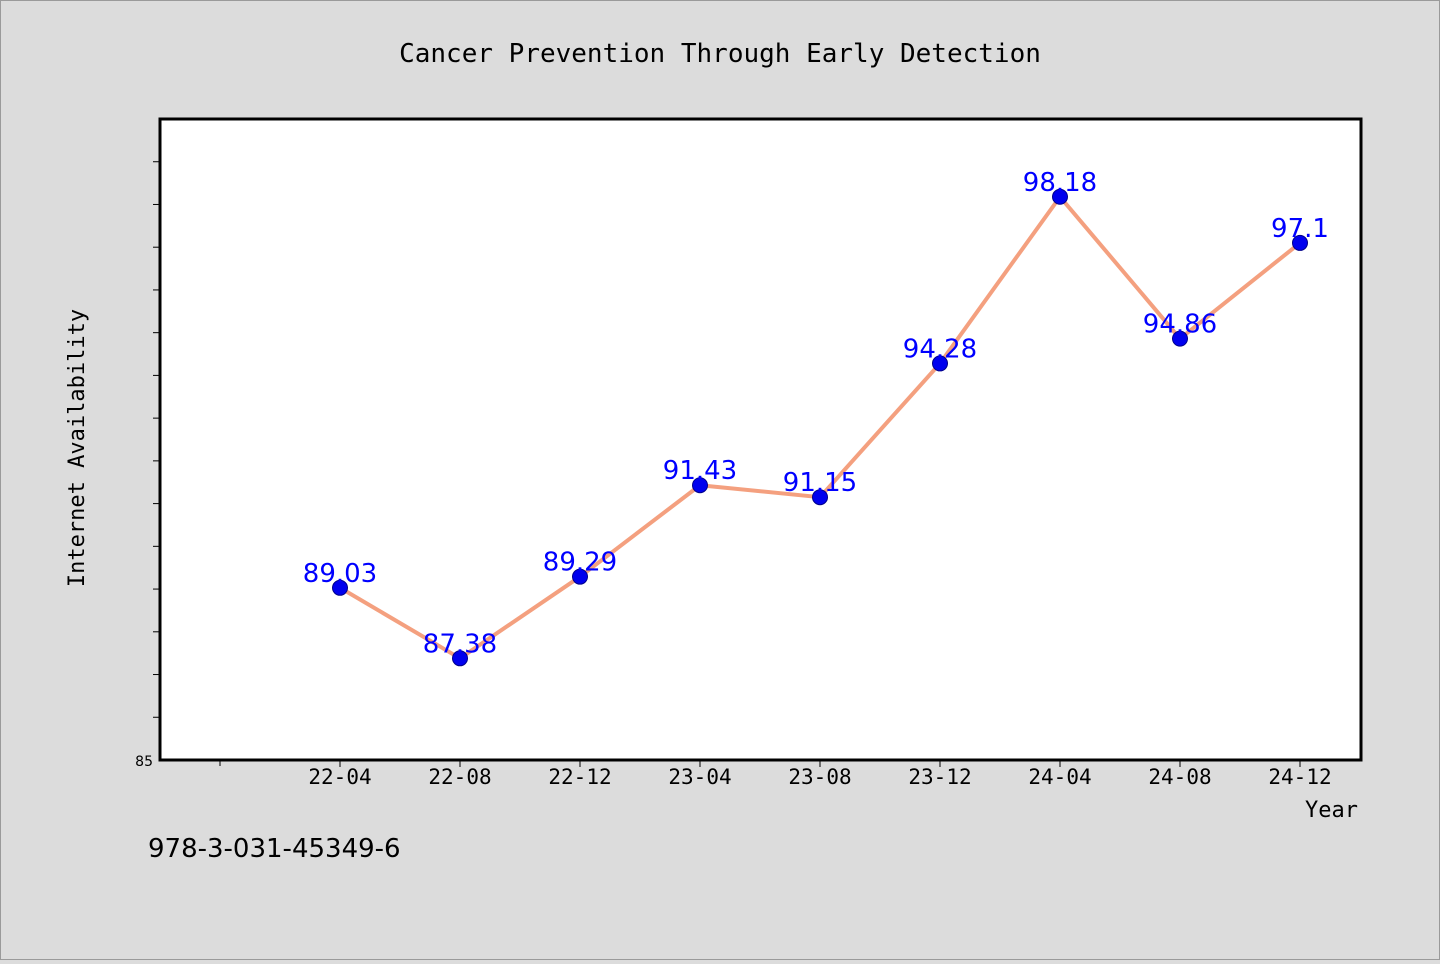 Image resolution: width=1440 pixels, height=964 pixels. I want to click on y-tick-label-85: 85, so click(144, 762).